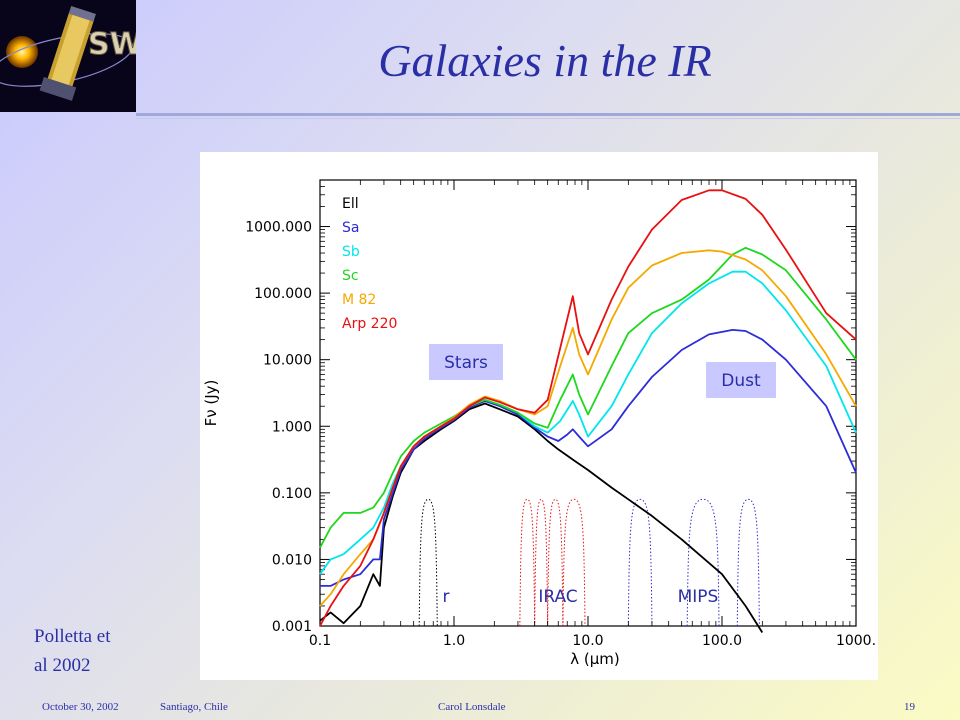 This screenshot has width=960, height=720. I want to click on x-axis-label: λ (μm), so click(595, 659).